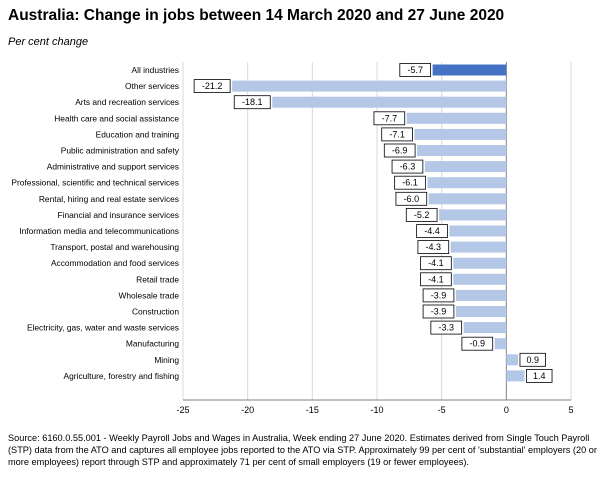  I want to click on x-tick-label: -25, so click(182, 410).